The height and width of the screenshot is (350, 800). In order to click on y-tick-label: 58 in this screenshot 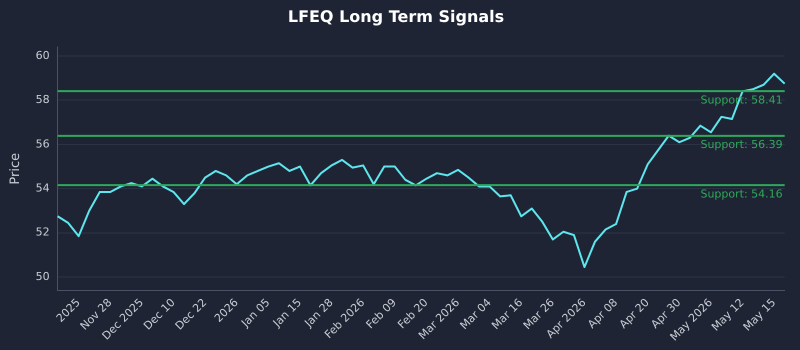, I will do `click(43, 99)`.